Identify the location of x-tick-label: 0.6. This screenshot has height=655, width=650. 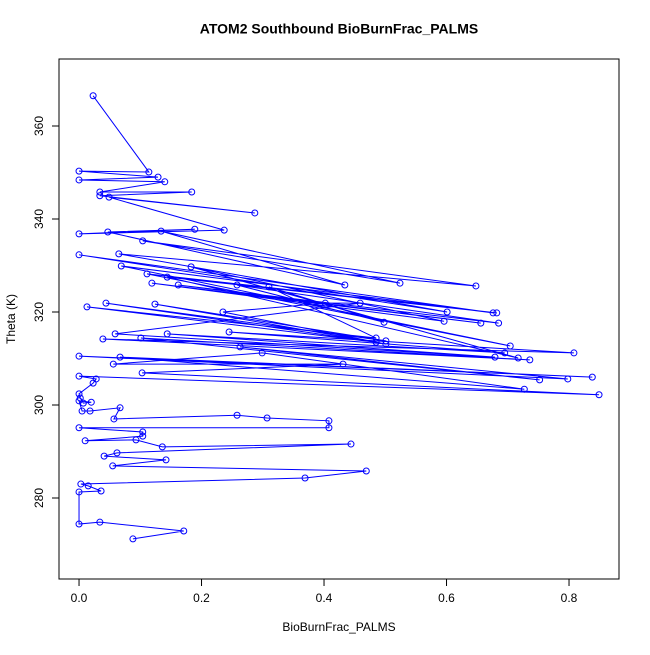
(446, 598).